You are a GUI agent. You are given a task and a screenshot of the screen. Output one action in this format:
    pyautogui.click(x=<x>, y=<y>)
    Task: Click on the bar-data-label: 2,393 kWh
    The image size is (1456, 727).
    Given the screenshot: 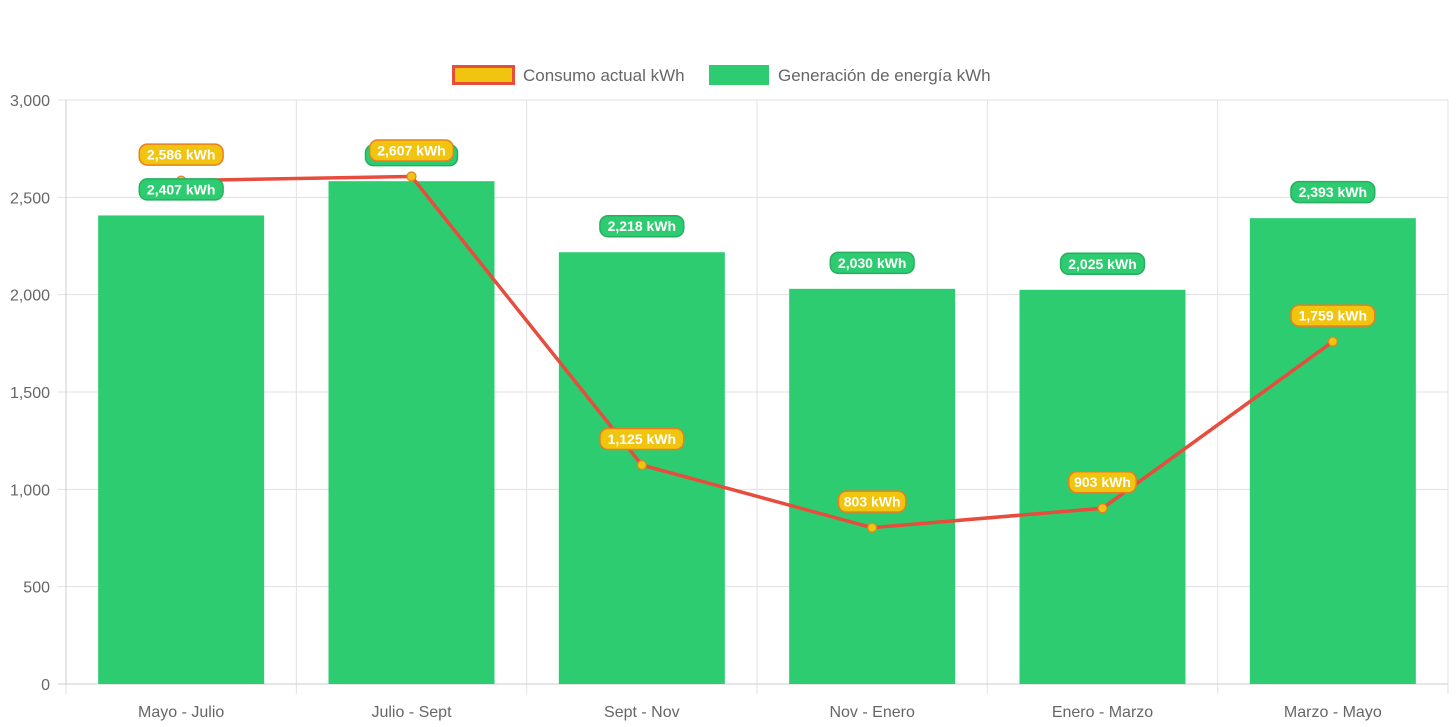 What is the action you would take?
    pyautogui.click(x=1333, y=192)
    